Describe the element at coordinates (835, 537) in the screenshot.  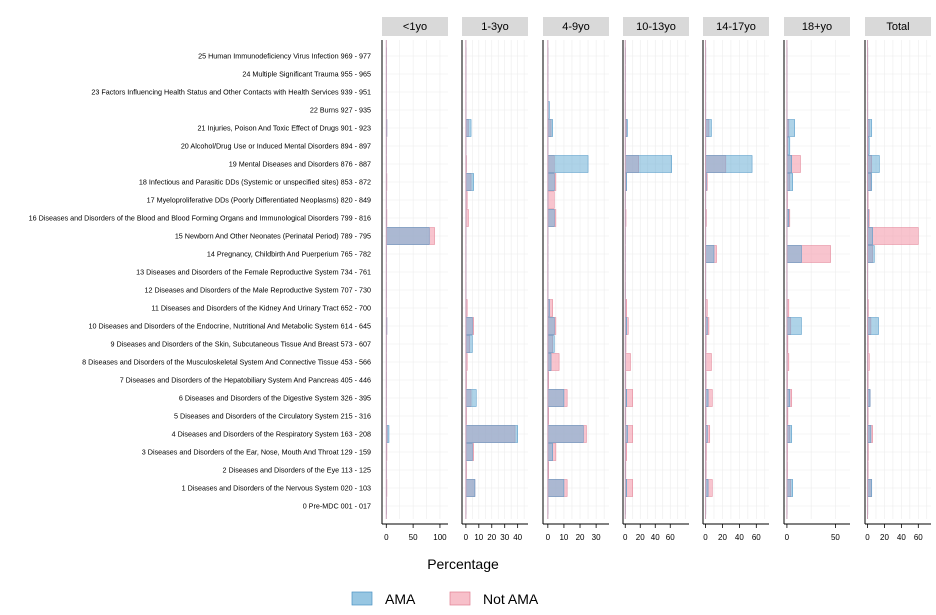
I see `x-tick-label: 50` at that location.